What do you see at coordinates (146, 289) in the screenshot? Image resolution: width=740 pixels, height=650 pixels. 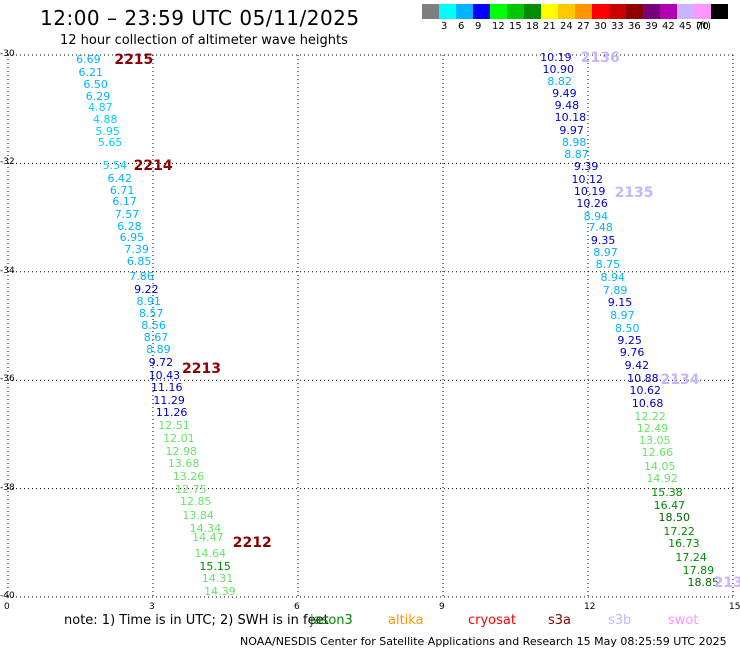 I see `wave-height-label: 9.22` at bounding box center [146, 289].